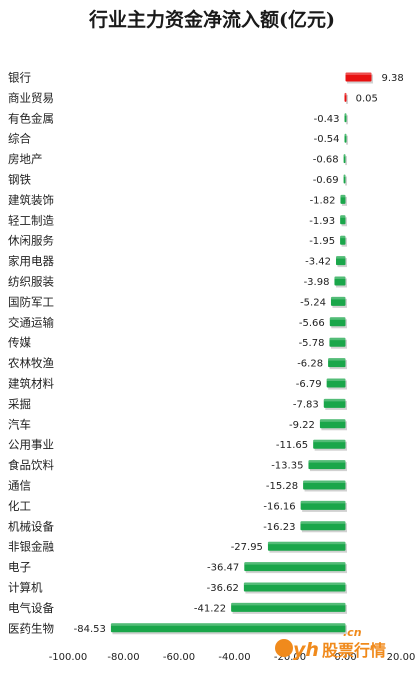 Image resolution: width=415 pixels, height=673 pixels. What do you see at coordinates (287, 466) in the screenshot?
I see `value-label: -13.35` at bounding box center [287, 466].